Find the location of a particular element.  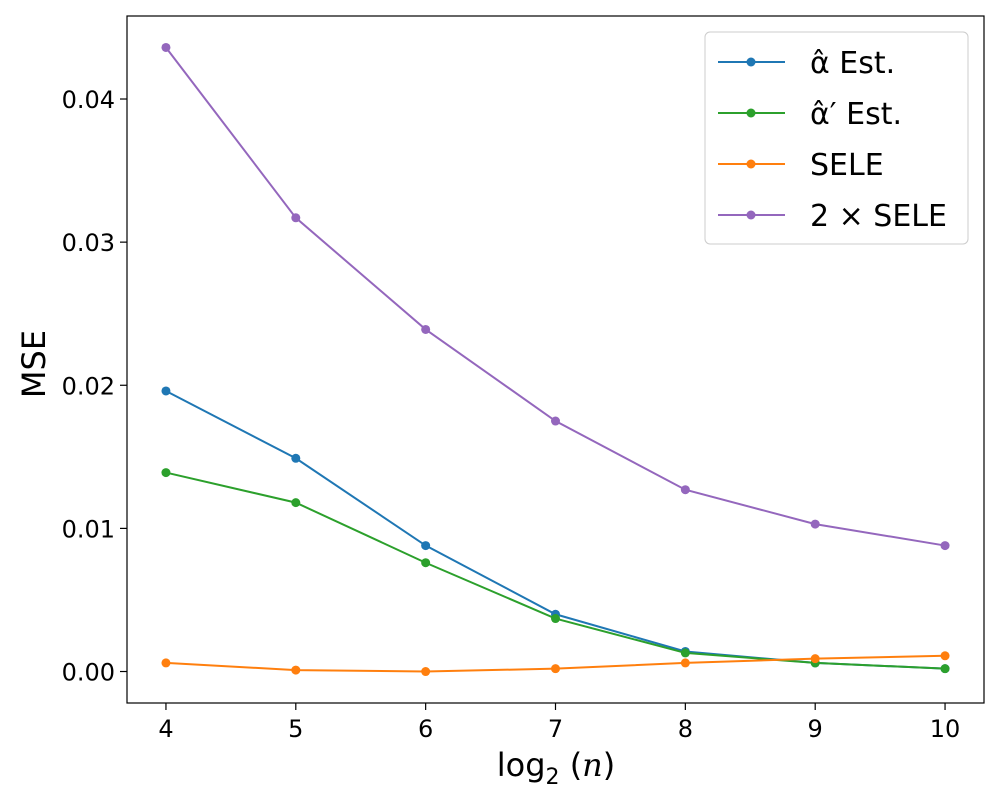

x-tick-label: 9 is located at coordinates (815, 729).